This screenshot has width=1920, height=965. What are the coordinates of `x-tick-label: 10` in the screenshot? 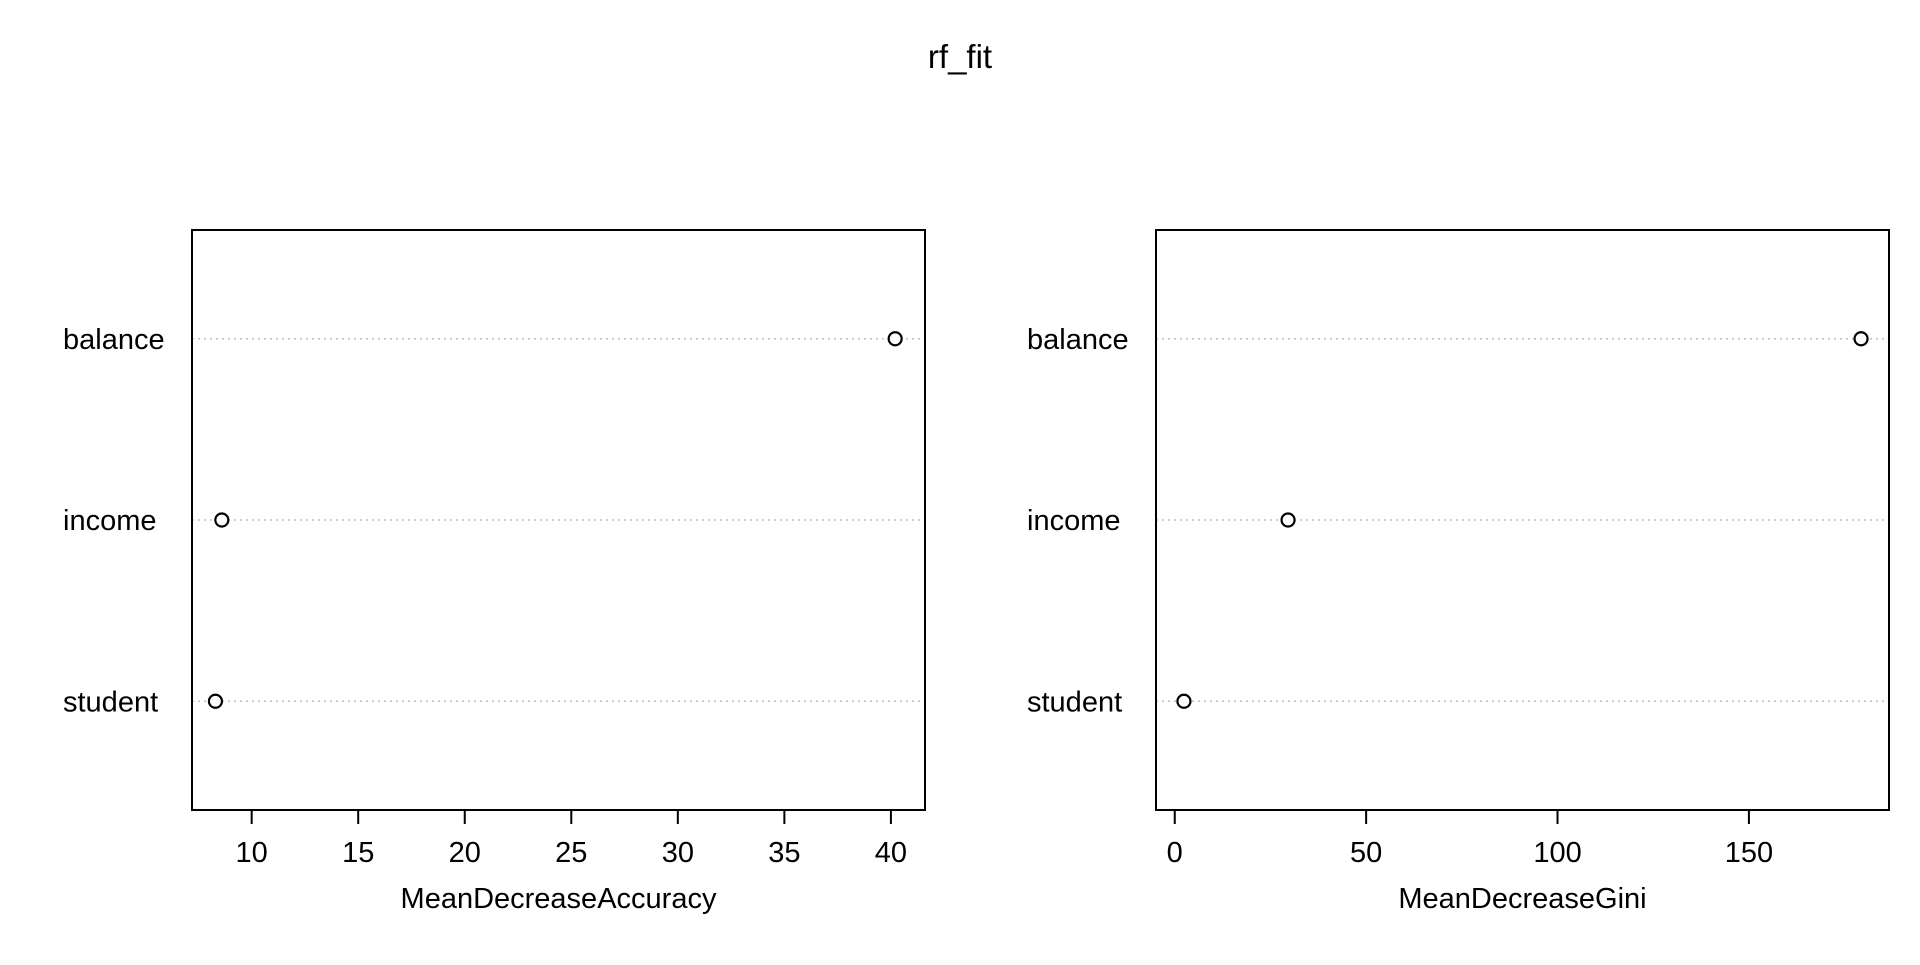 It's located at (252, 853).